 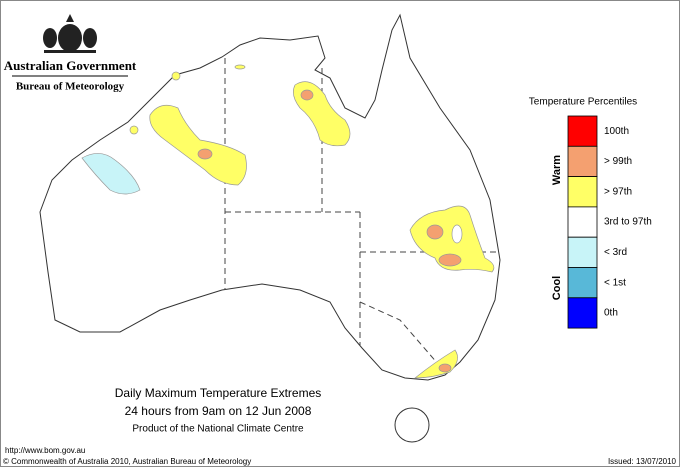 What do you see at coordinates (45, 450) in the screenshot?
I see `url: http://www.bom.gov.au` at bounding box center [45, 450].